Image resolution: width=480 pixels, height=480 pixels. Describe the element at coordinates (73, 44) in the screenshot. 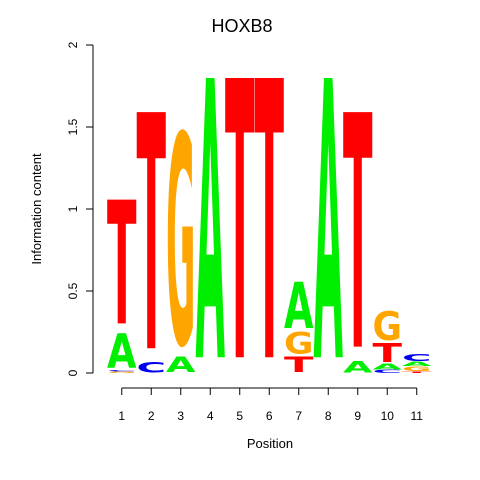

I see `y-tick-label: 2` at that location.